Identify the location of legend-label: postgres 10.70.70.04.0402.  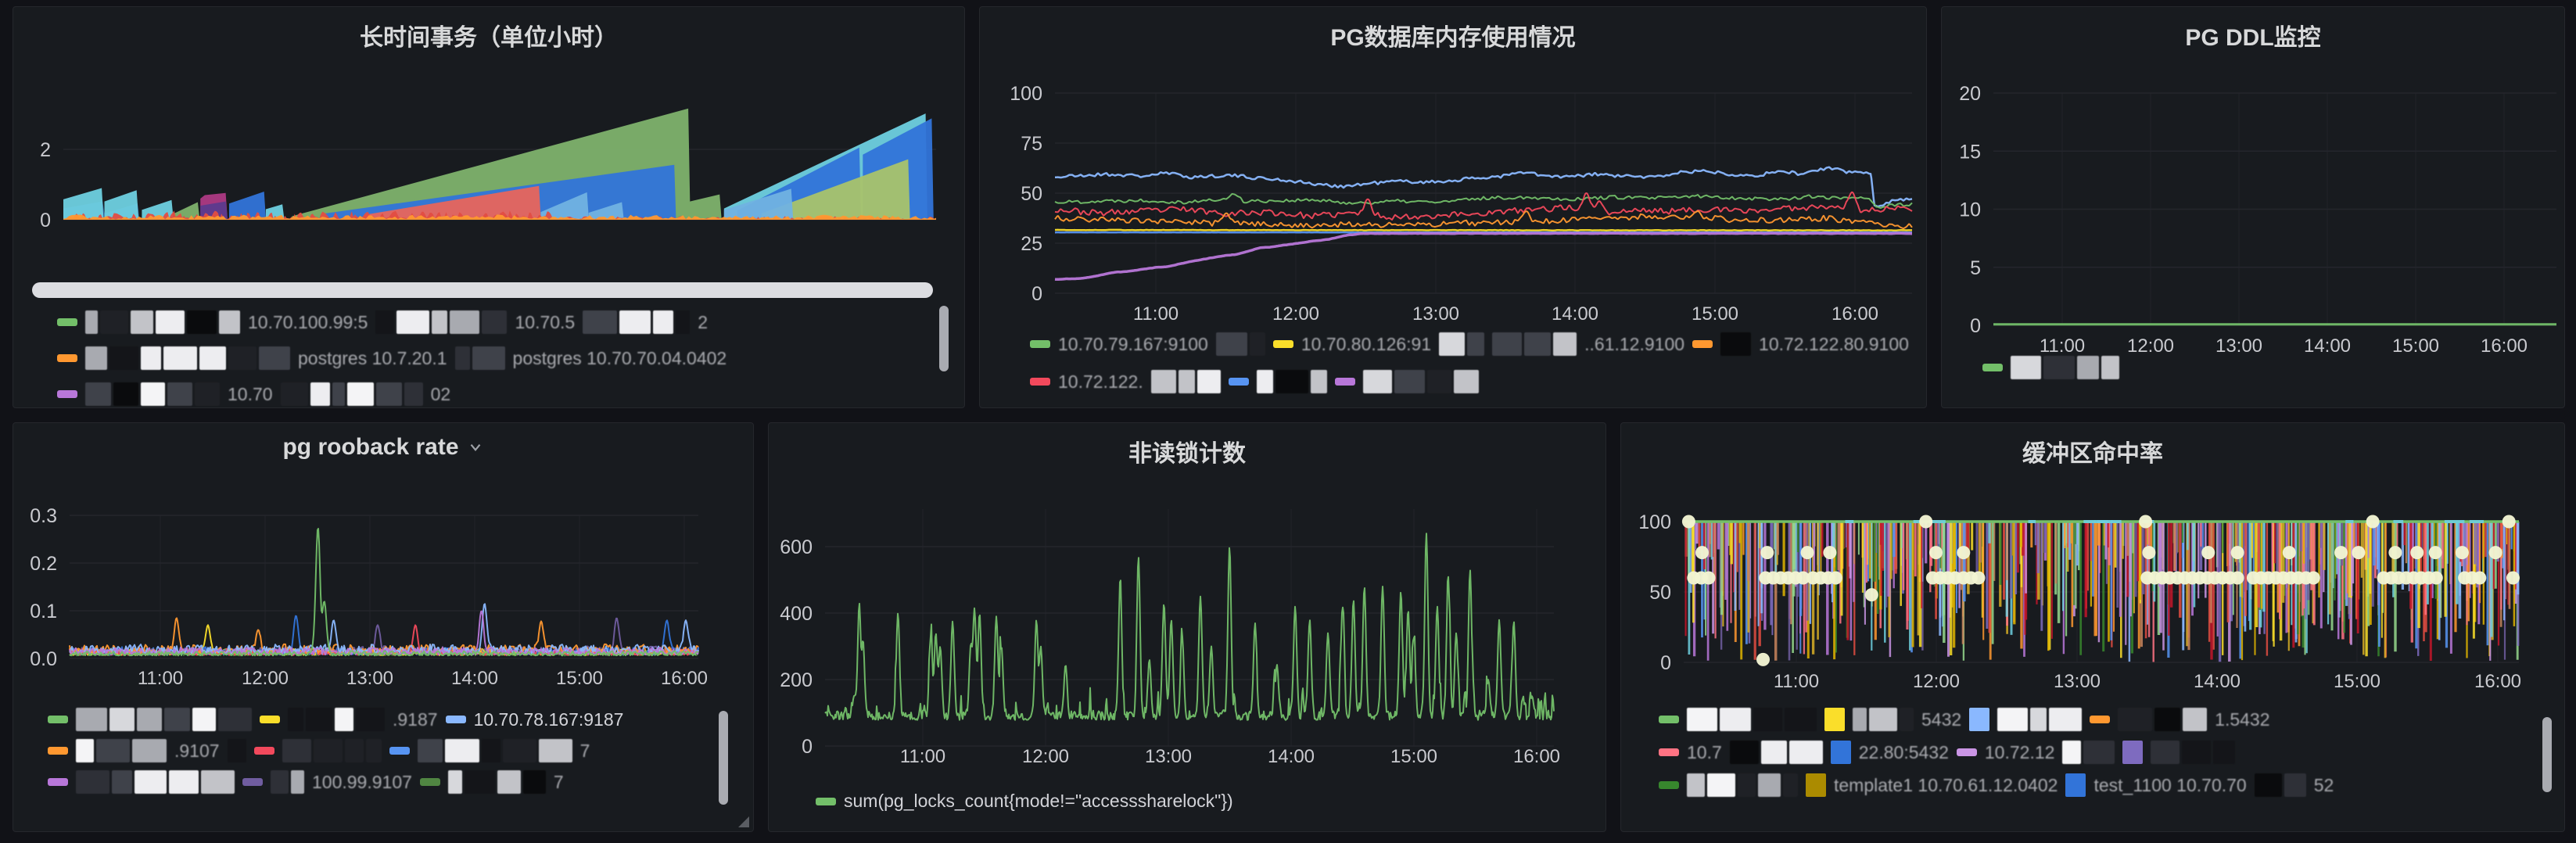
(619, 358).